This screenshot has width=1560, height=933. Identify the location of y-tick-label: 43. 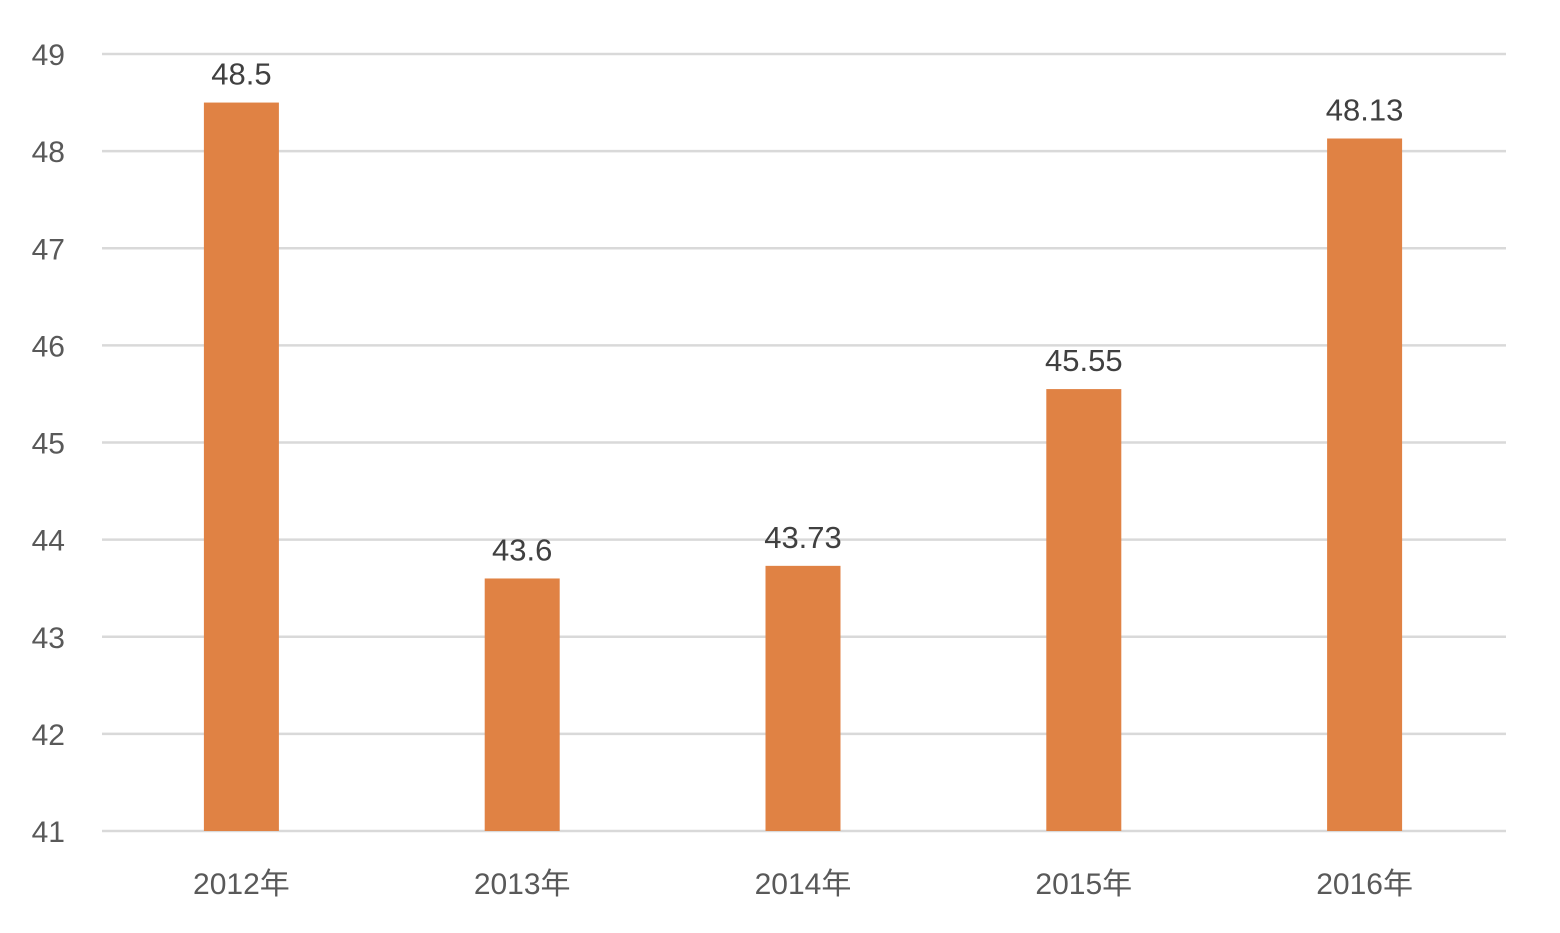
(48, 638).